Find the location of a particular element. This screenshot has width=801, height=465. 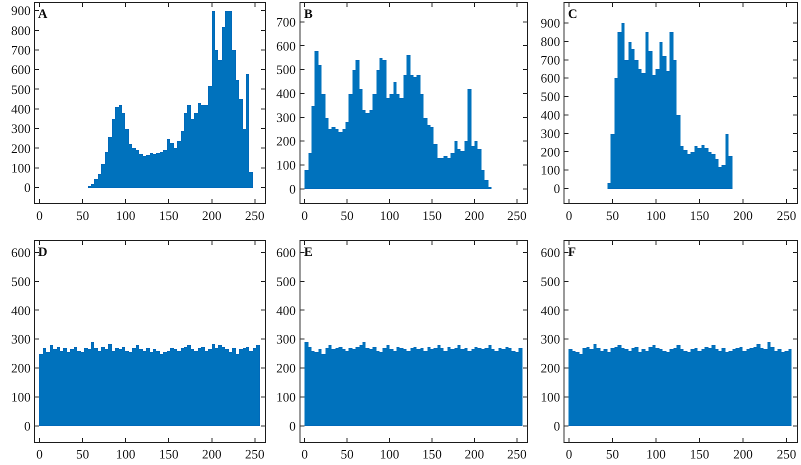

chart-title: B is located at coordinates (308, 13).